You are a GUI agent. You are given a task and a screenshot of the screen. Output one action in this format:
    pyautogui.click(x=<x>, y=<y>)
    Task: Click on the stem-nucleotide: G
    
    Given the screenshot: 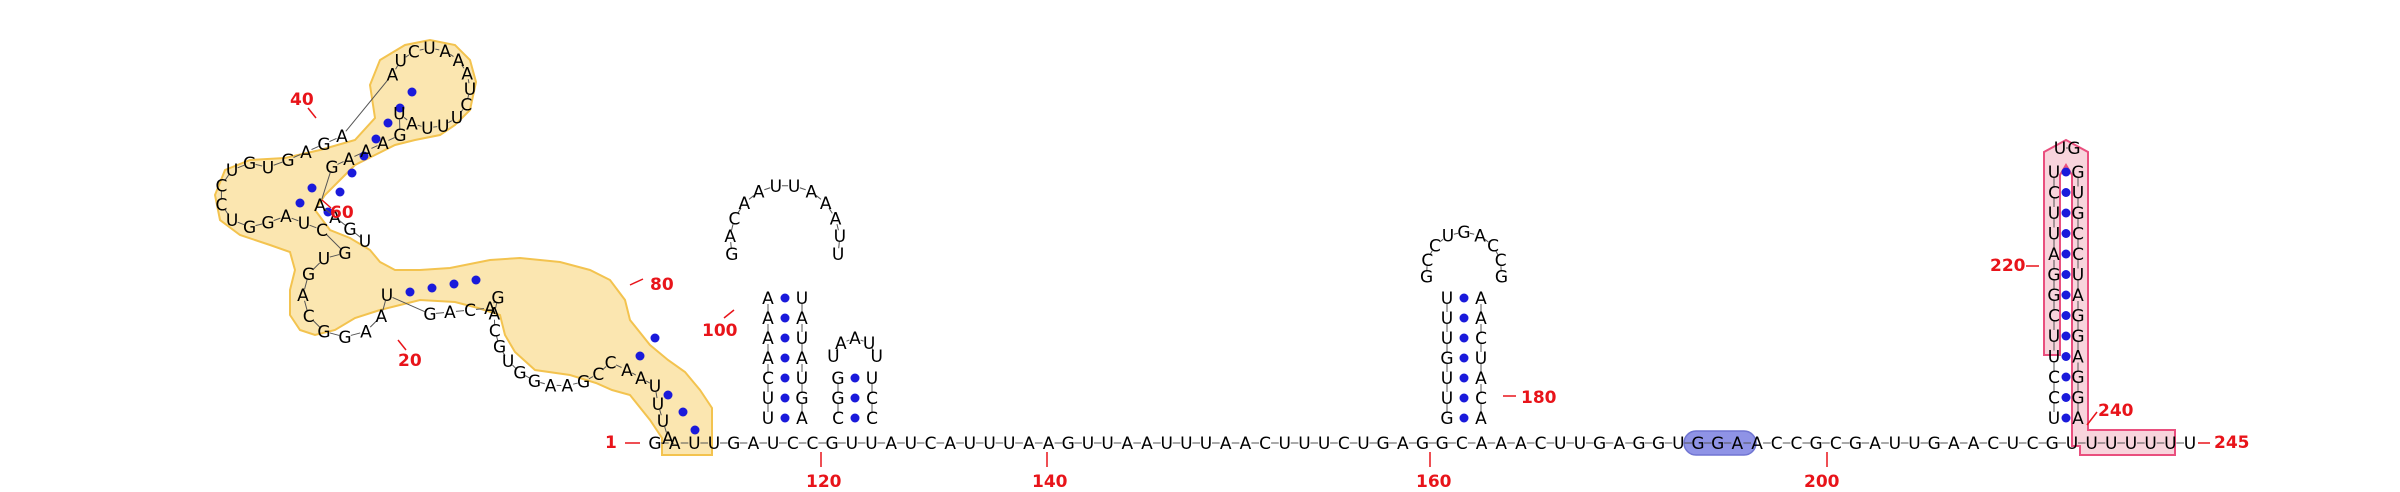 What is the action you would take?
    pyautogui.click(x=1446, y=359)
    